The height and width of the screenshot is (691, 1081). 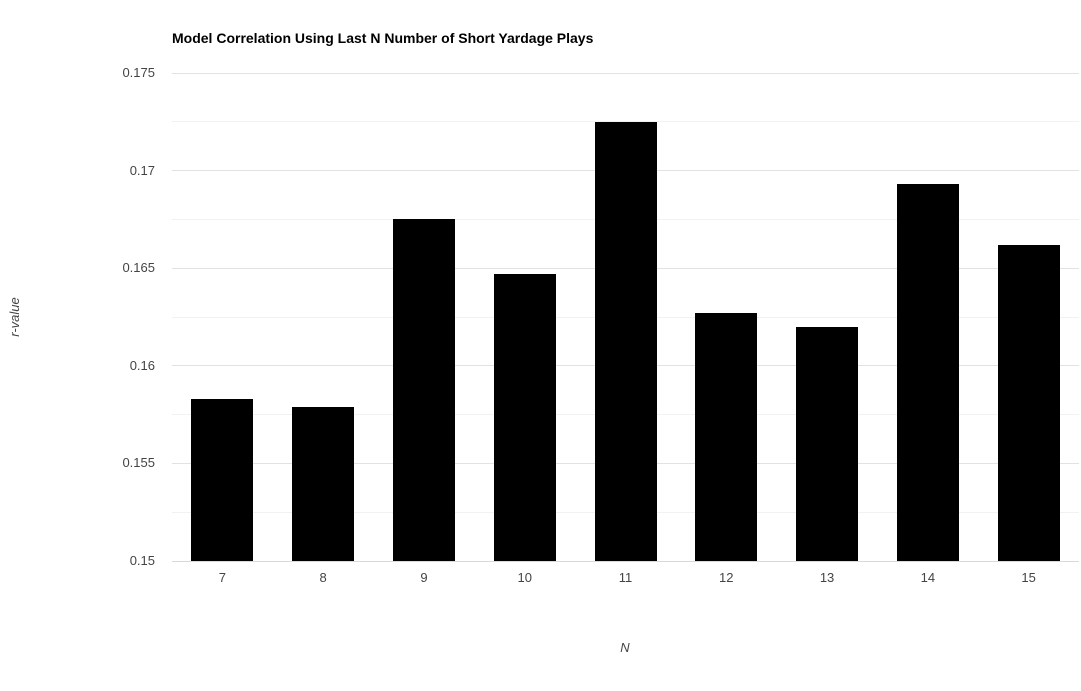 I want to click on y-tick-label: 0.16, so click(x=142, y=365).